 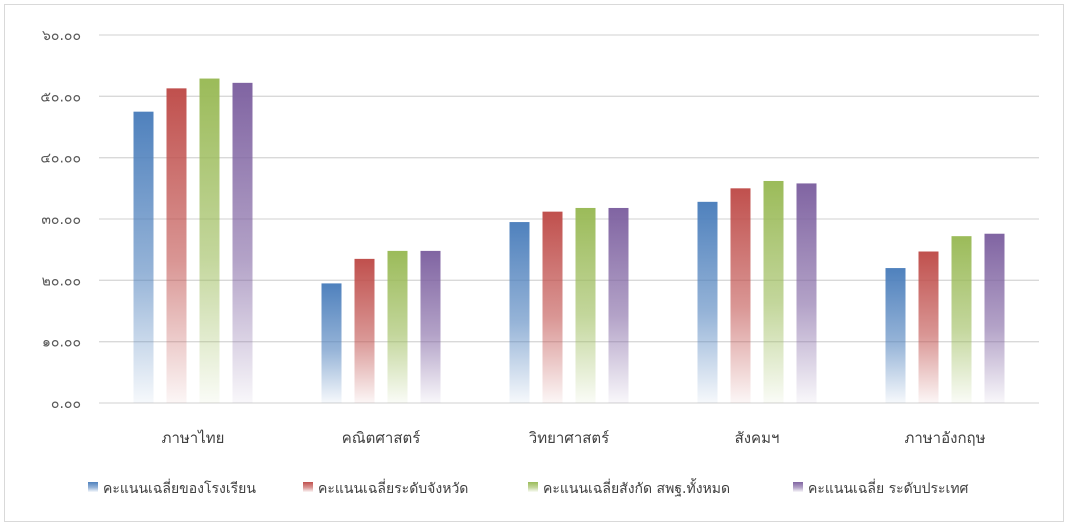 I want to click on legend-label: คะแนนเฉลี่ยระดับจังหวัด, so click(x=393, y=488).